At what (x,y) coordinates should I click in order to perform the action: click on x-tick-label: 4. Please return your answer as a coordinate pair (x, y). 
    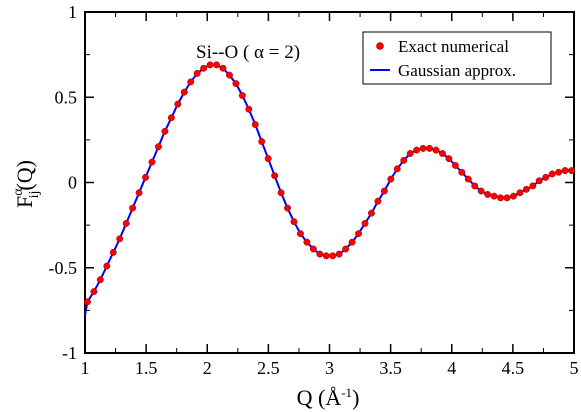
    Looking at the image, I should click on (451, 368).